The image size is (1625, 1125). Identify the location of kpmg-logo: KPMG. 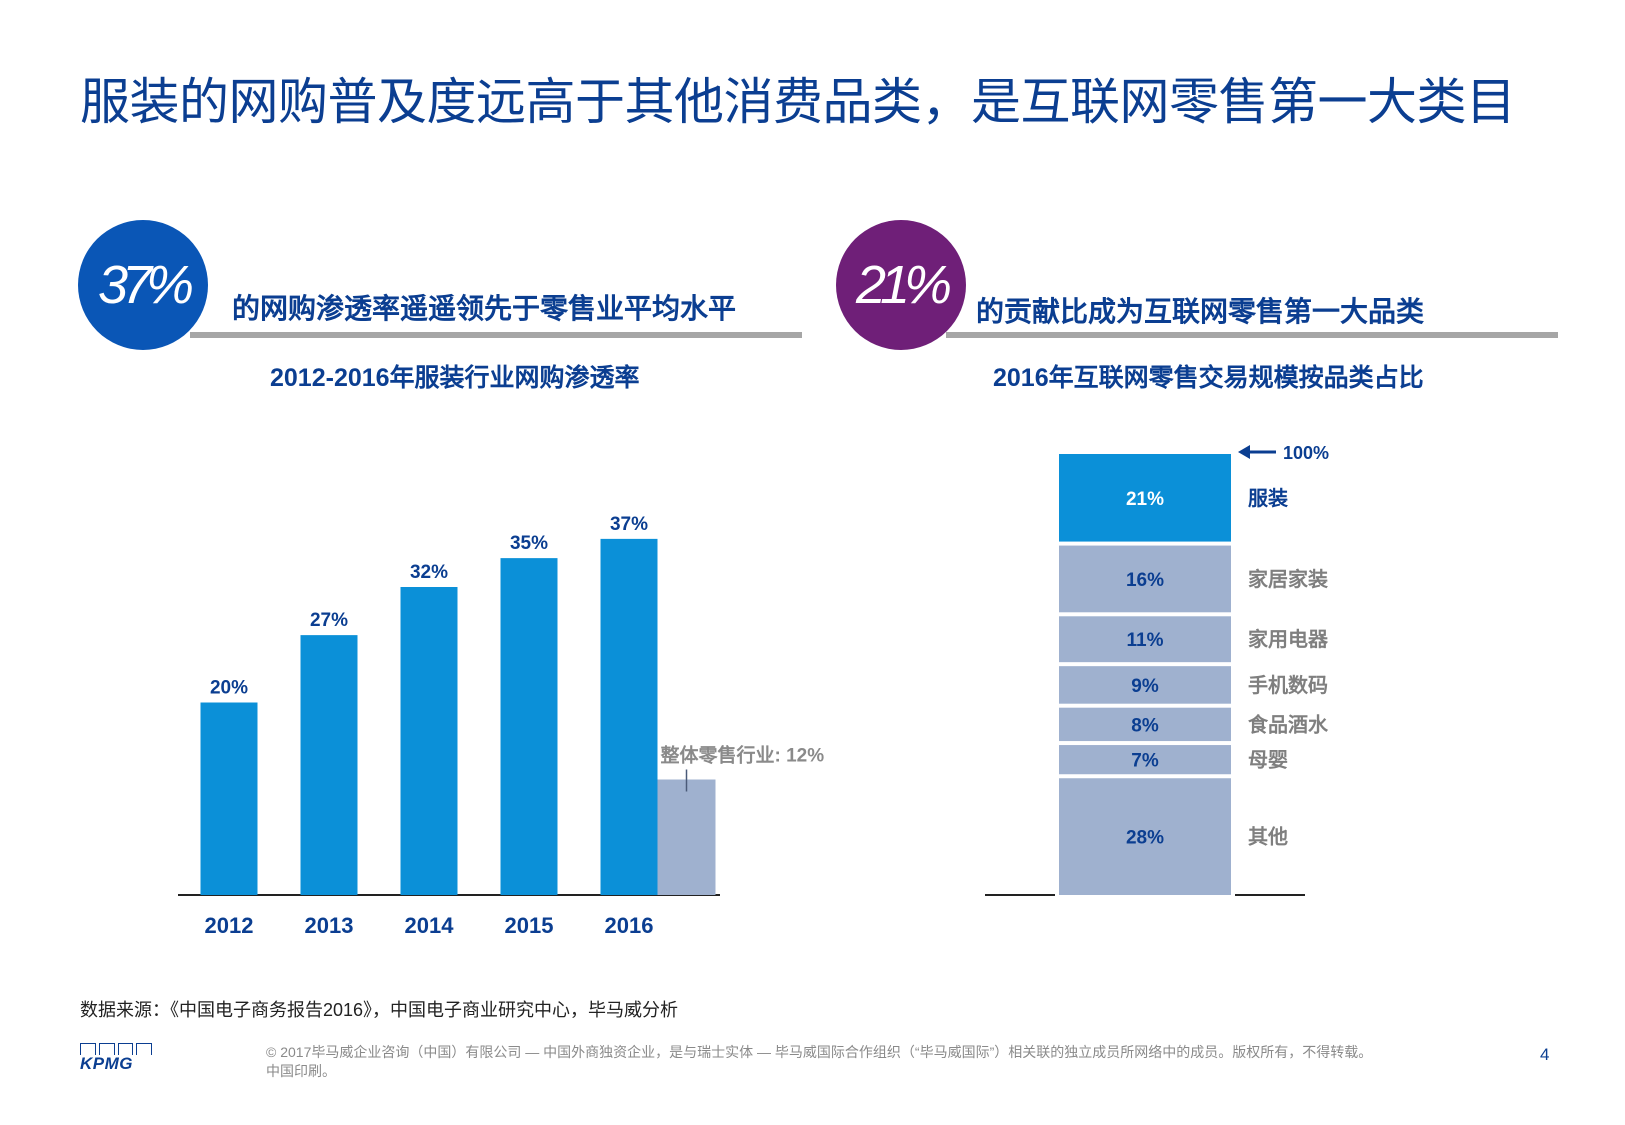
(116, 1058).